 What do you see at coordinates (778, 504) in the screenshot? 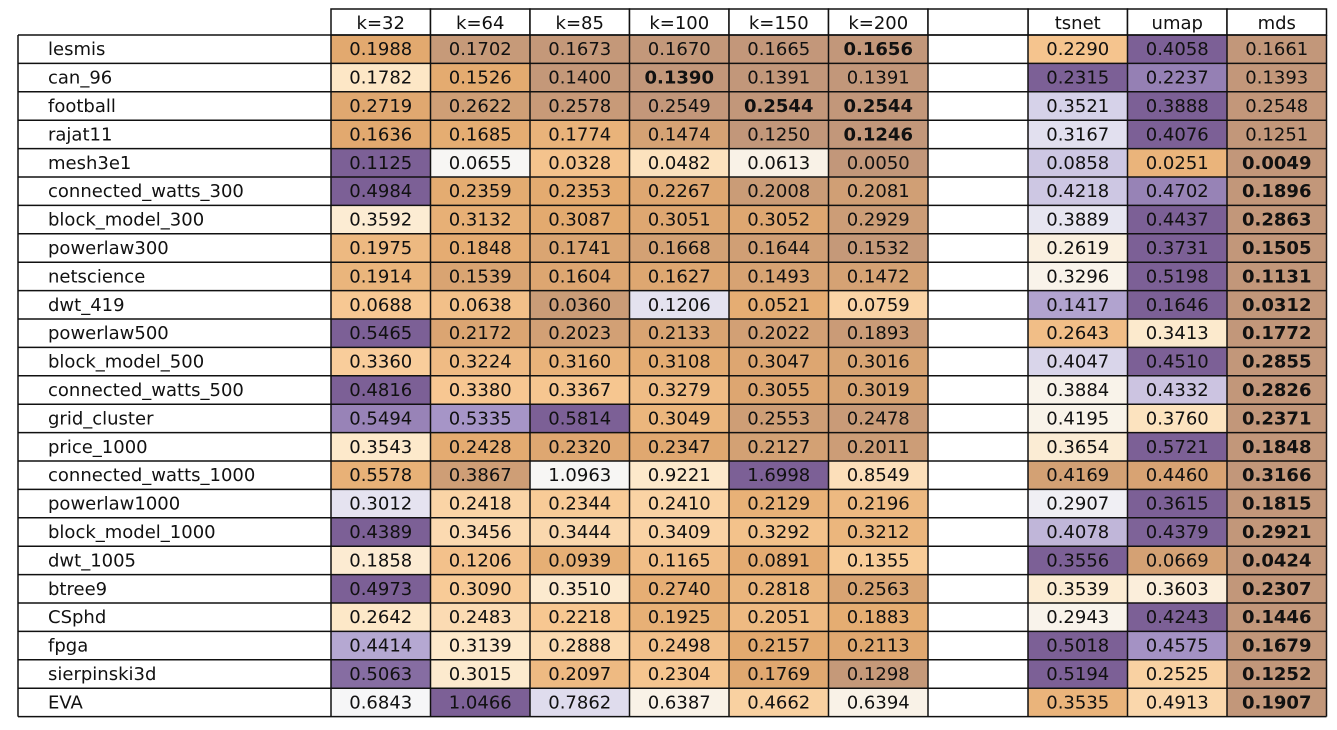
I see `data-label: 0.2129` at bounding box center [778, 504].